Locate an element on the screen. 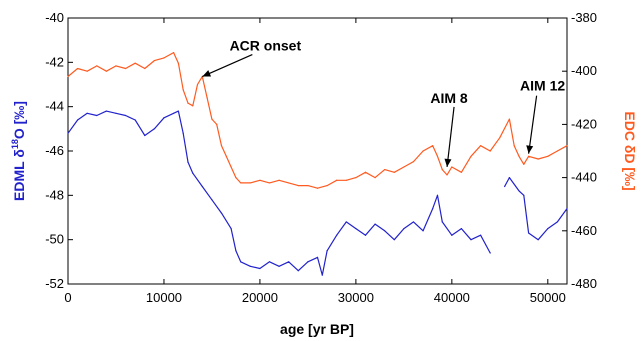 This screenshot has height=341, width=641. y-right-tick-label: -400 is located at coordinates (584, 70).